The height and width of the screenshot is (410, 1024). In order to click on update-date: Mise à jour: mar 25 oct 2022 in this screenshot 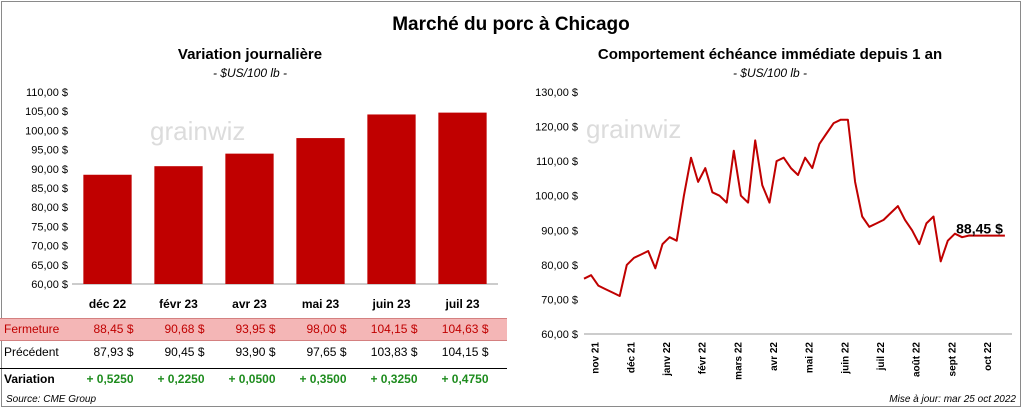, I will do `click(952, 399)`.